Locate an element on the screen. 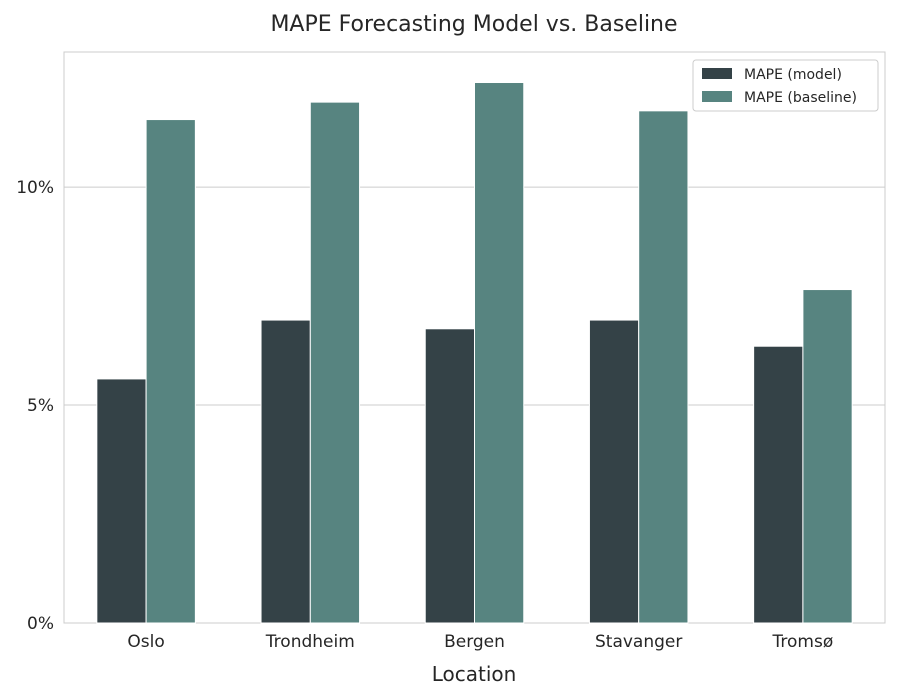 The width and height of the screenshot is (900, 700). chart-title: MAPE Forecasting Model vs. Baseline is located at coordinates (473, 24).